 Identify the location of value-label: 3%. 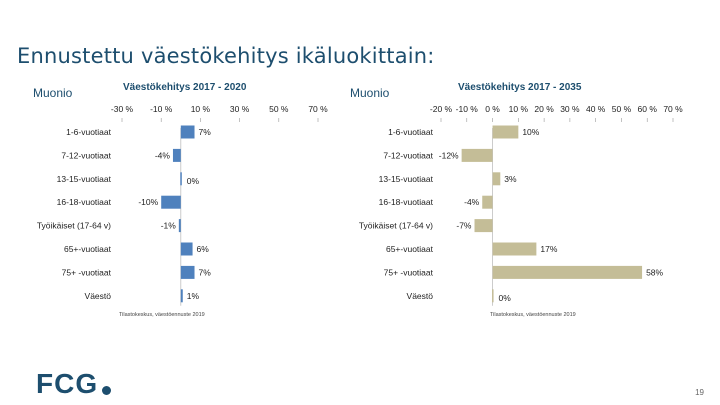
(510, 179).